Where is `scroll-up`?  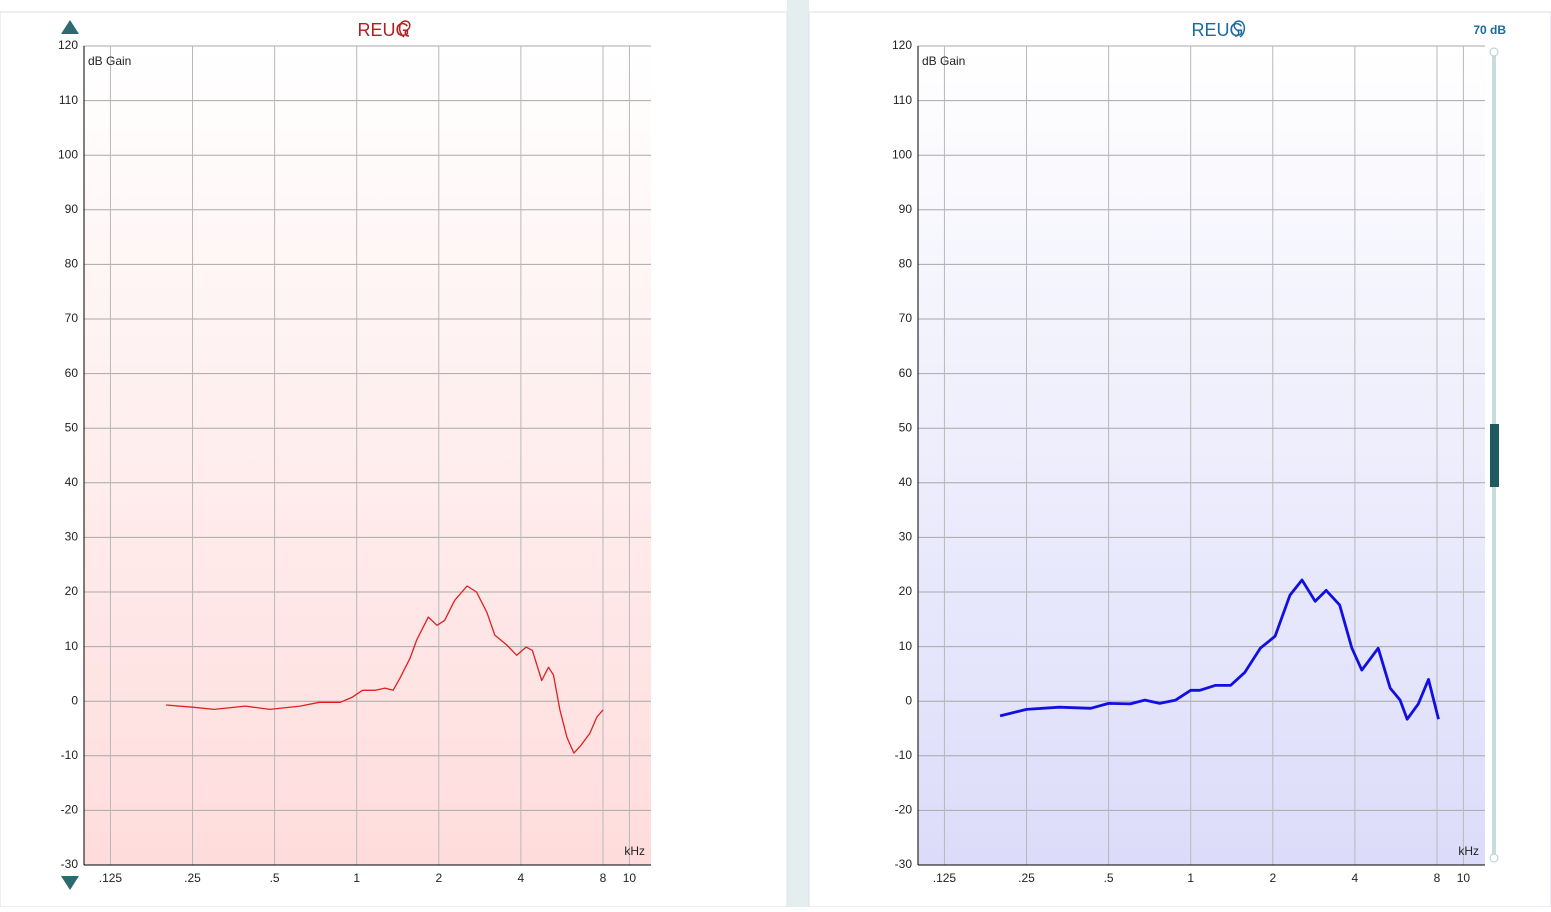
scroll-up is located at coordinates (70, 27).